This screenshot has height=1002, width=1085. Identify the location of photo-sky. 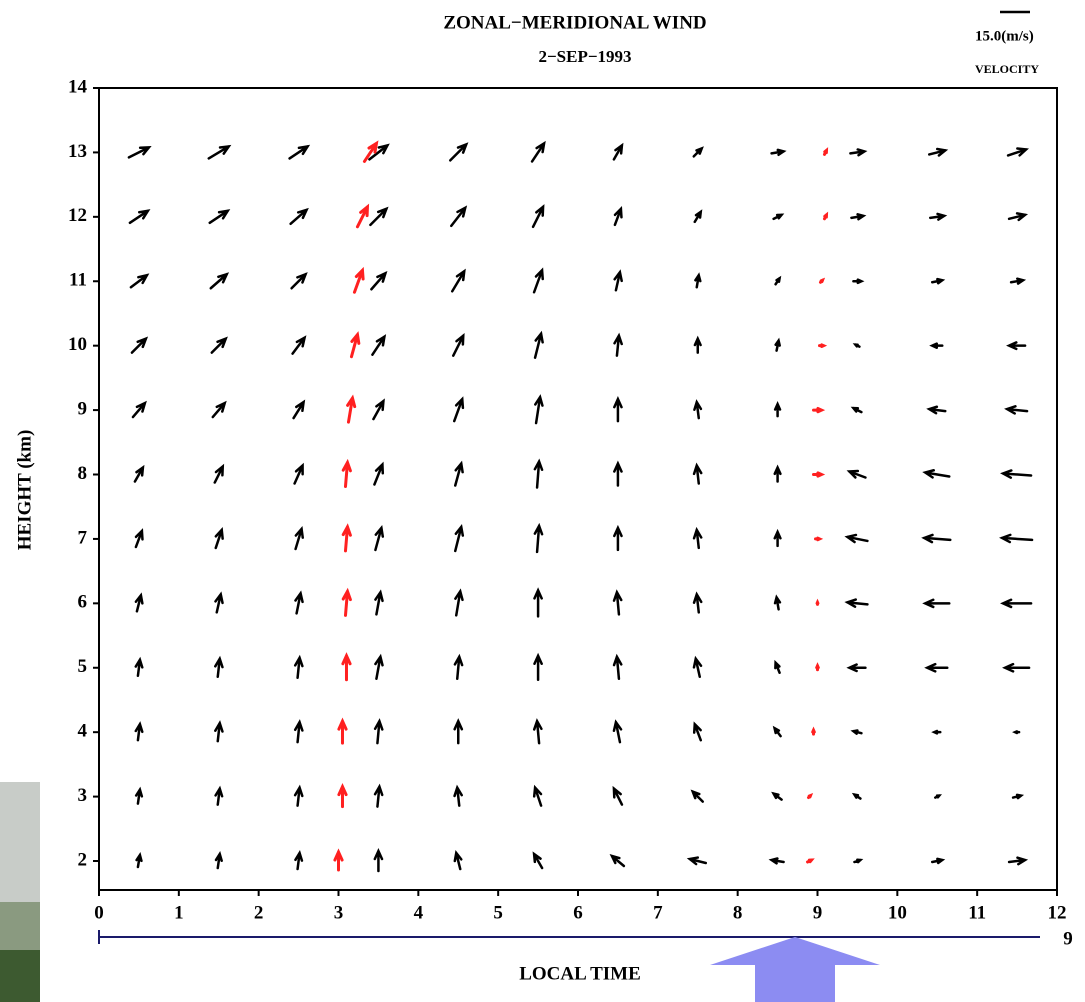
(20, 842).